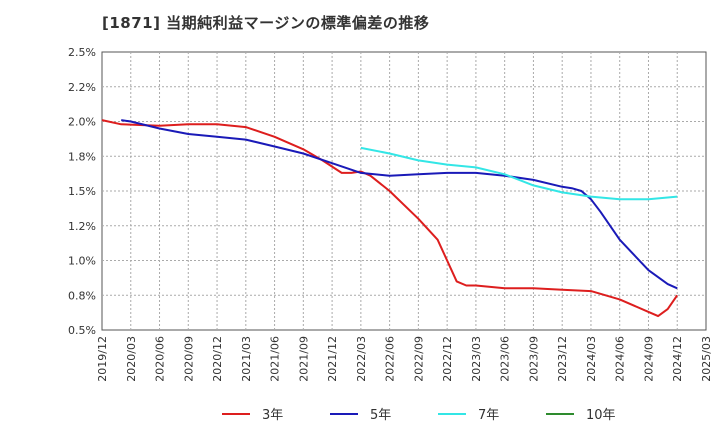 The width and height of the screenshot is (720, 440). I want to click on y-tick-label: 1.2%, so click(82, 226).